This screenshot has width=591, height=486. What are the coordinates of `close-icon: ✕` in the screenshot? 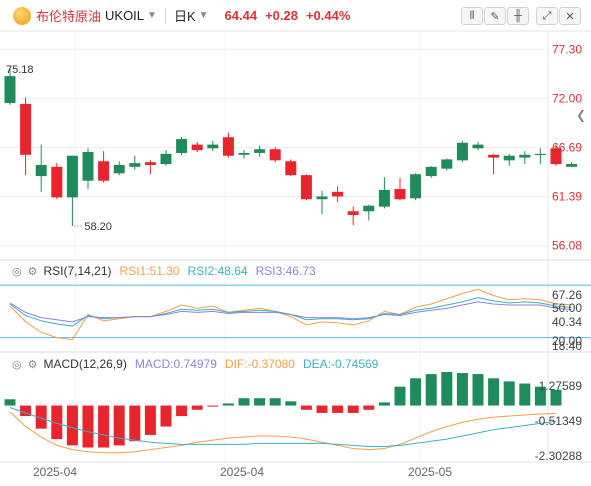 It's located at (570, 16).